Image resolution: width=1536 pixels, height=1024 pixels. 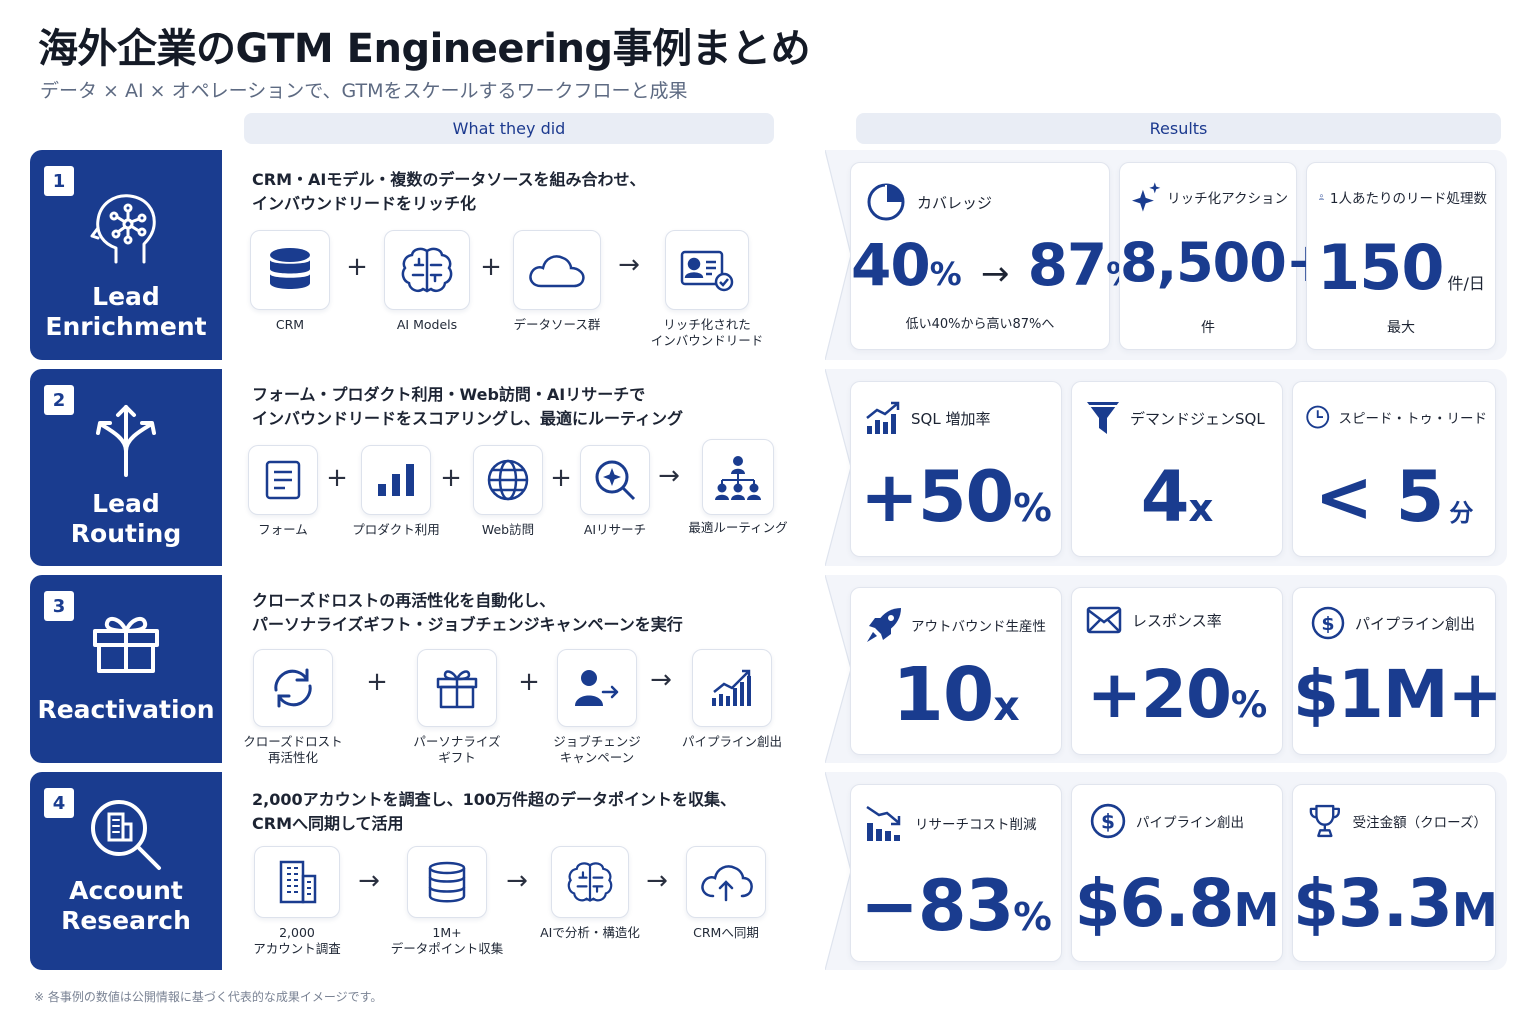 What do you see at coordinates (1178, 128) in the screenshot?
I see `column-header-results: Results` at bounding box center [1178, 128].